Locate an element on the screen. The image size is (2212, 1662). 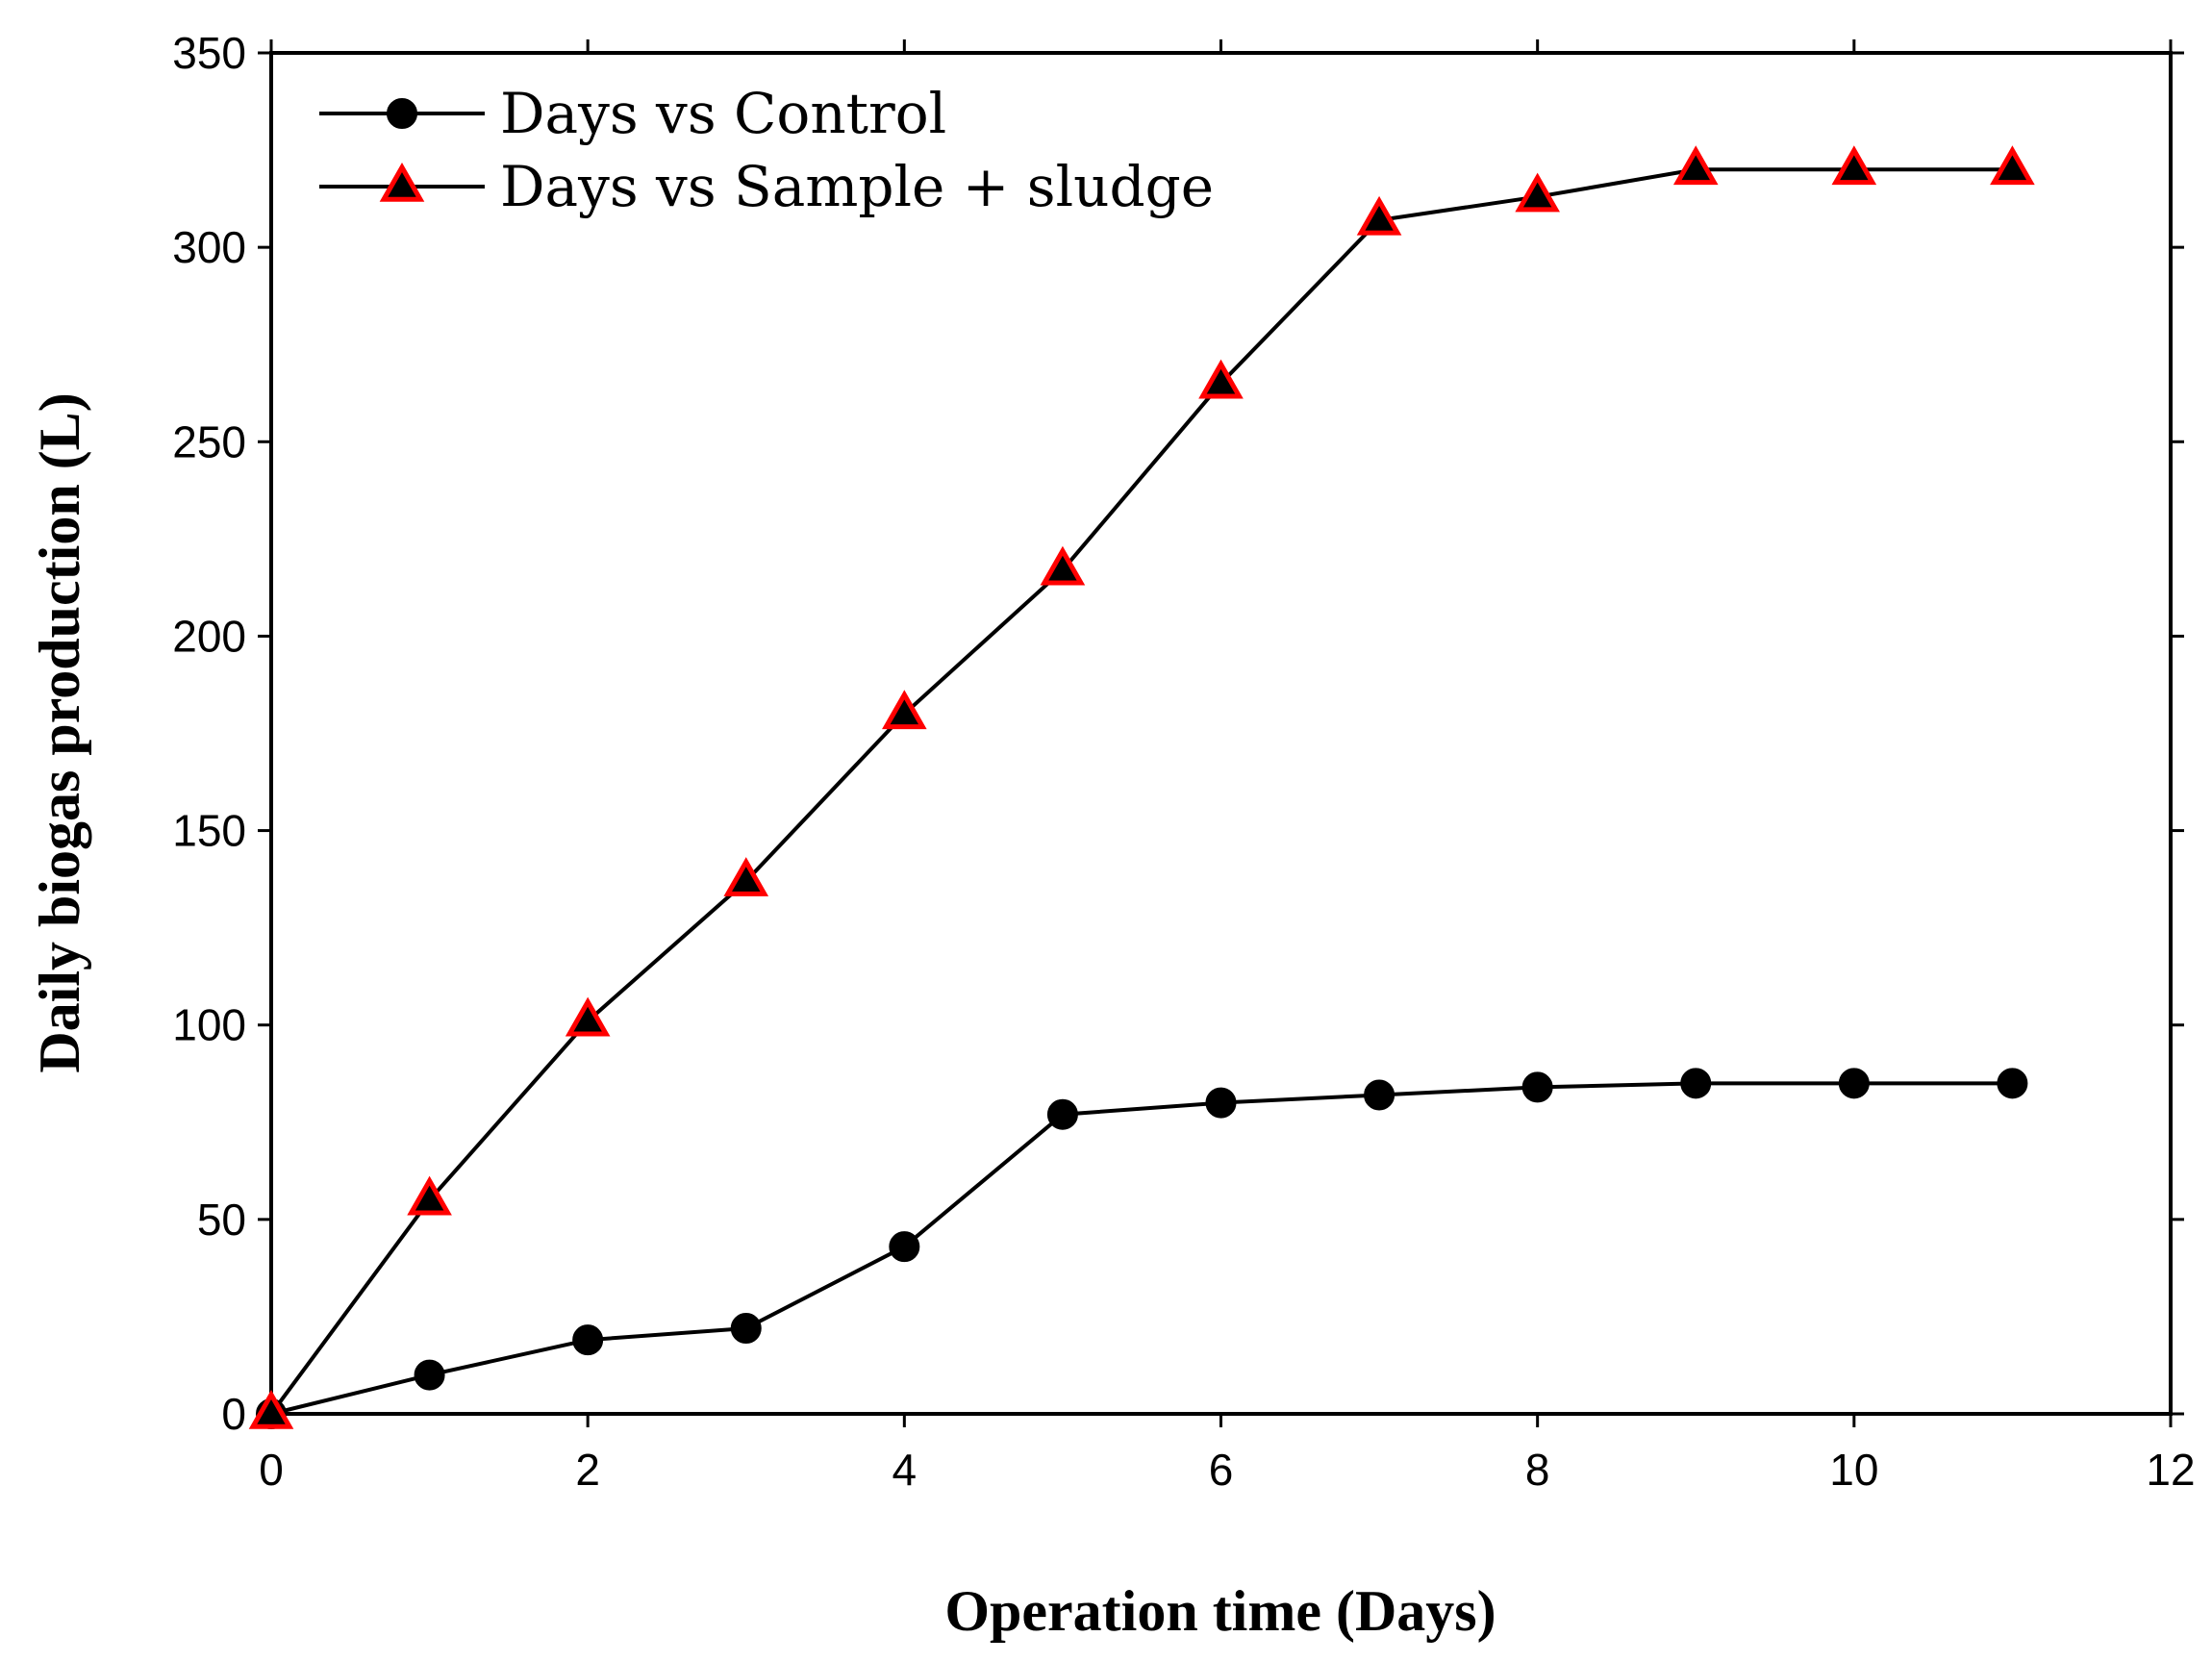
x-tick-label: 6 is located at coordinates (1221, 1470).